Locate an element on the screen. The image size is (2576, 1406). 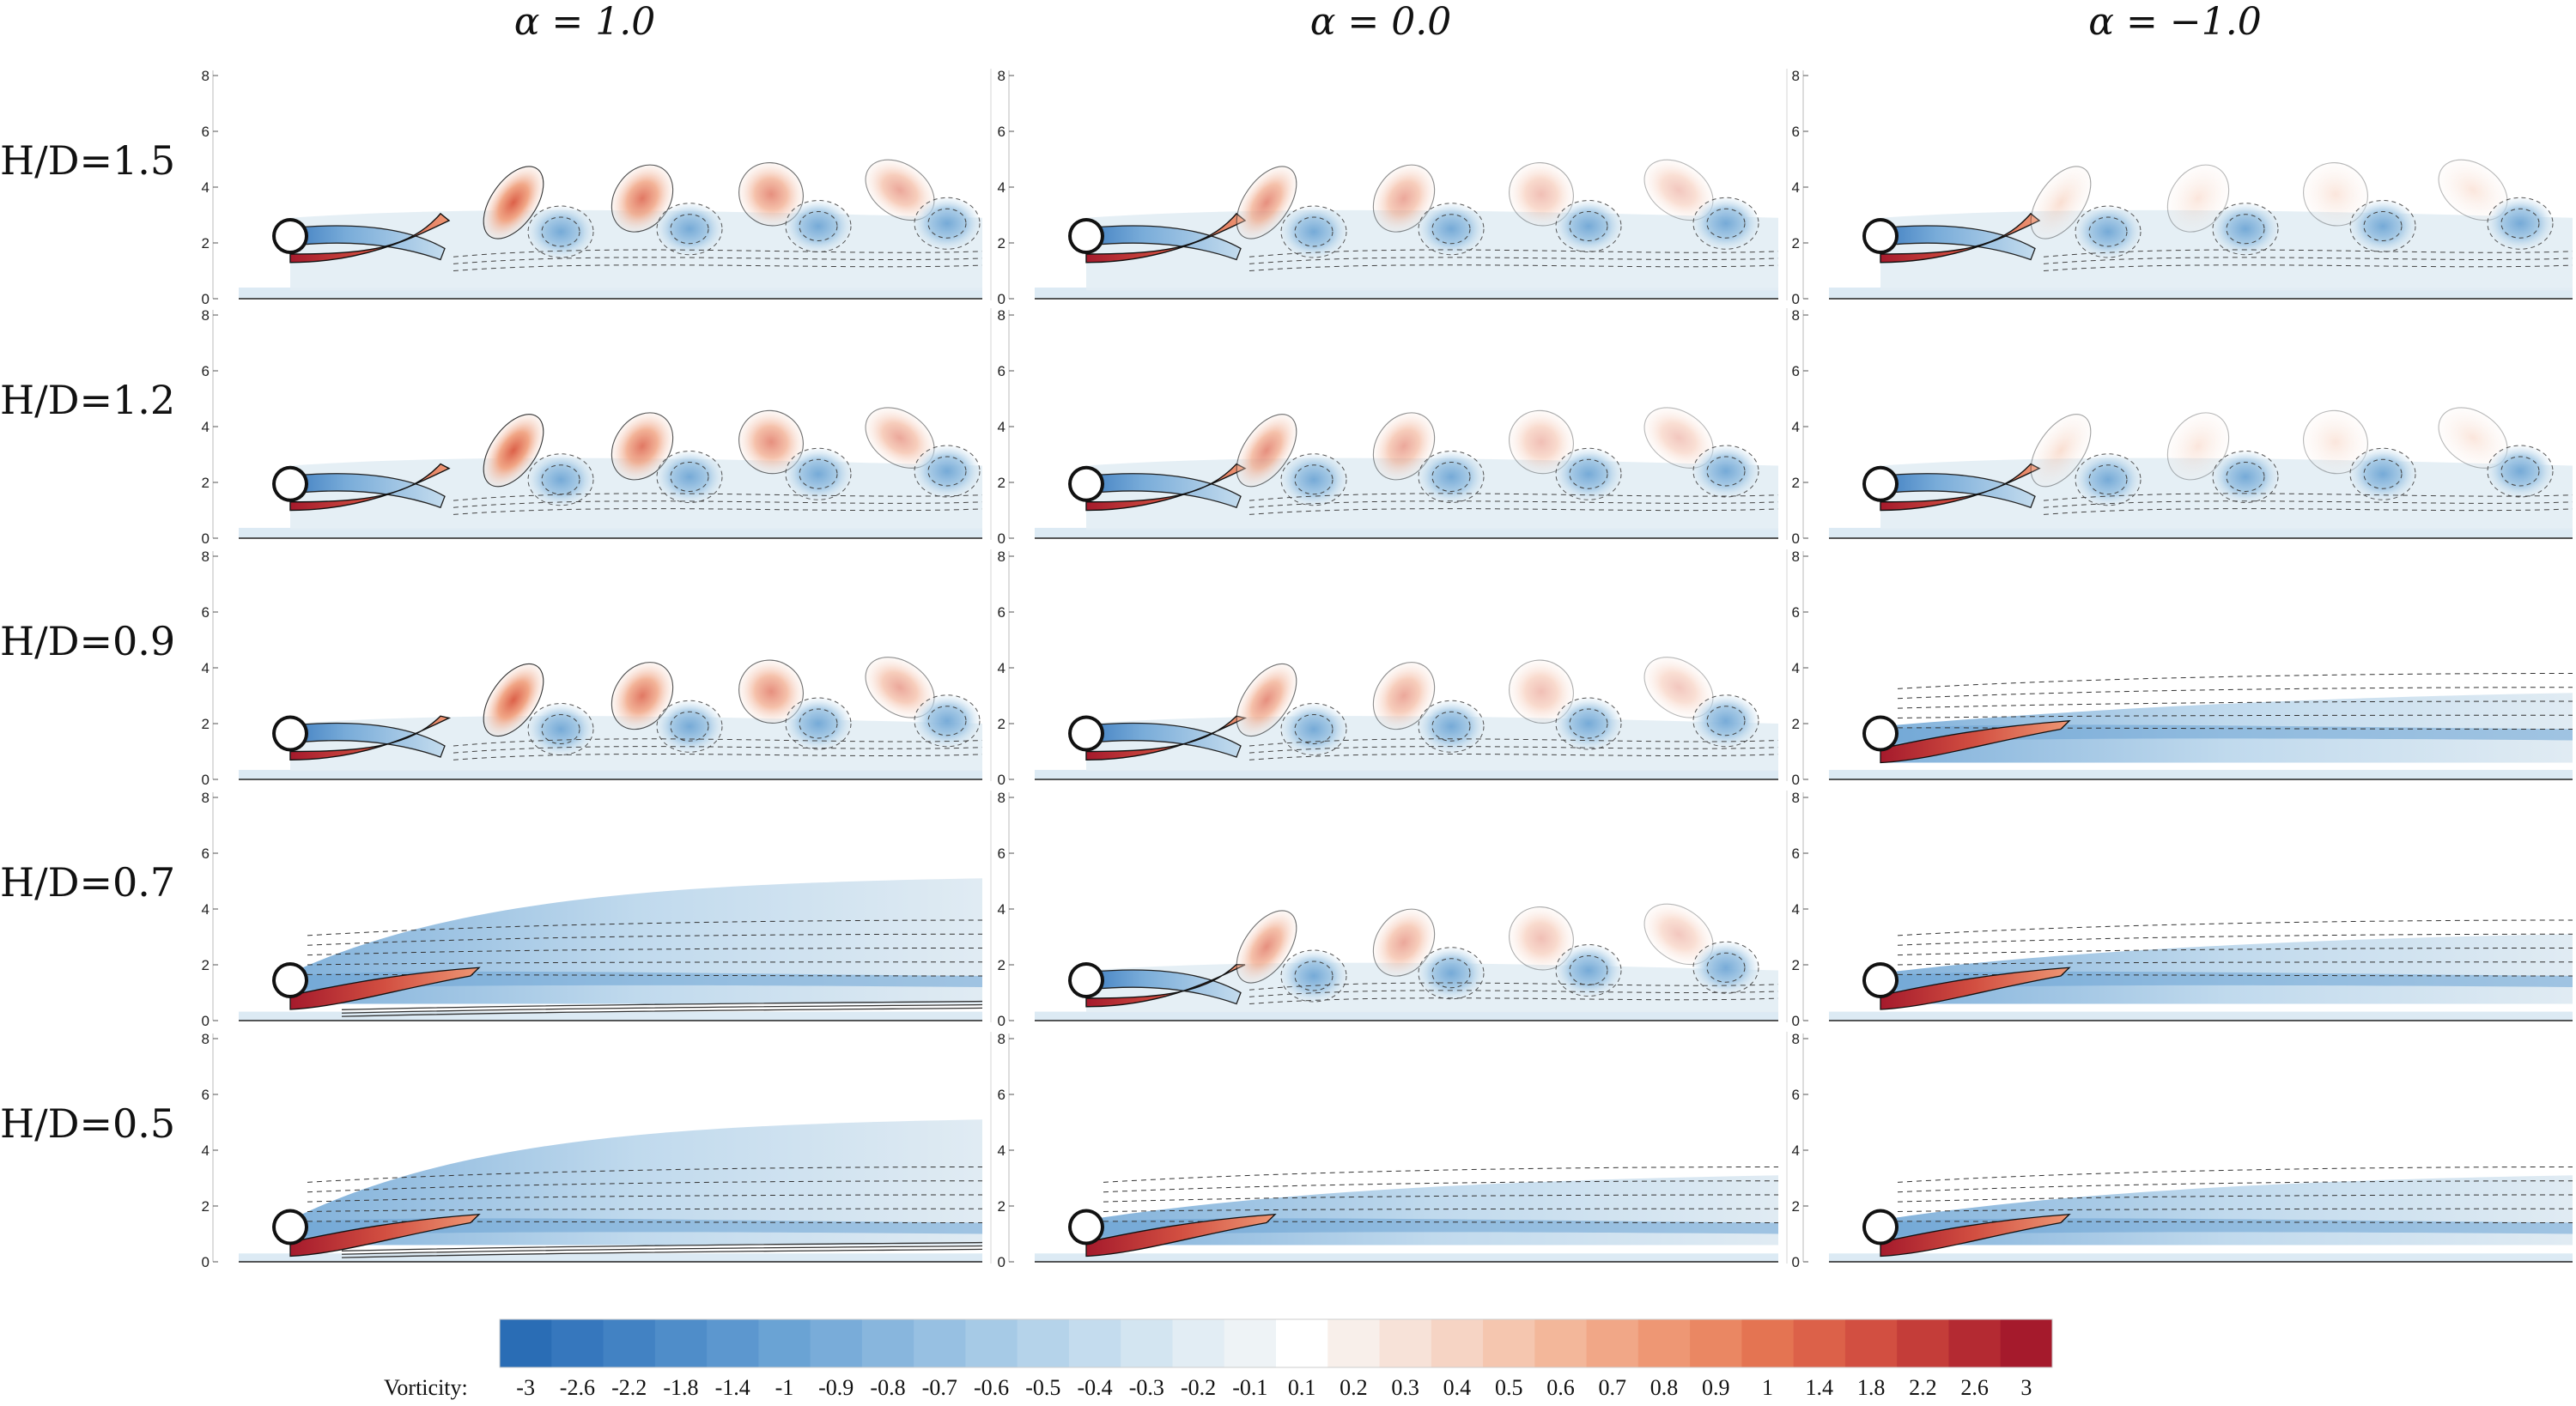
vorticity-colorbar is located at coordinates (1276, 1343).